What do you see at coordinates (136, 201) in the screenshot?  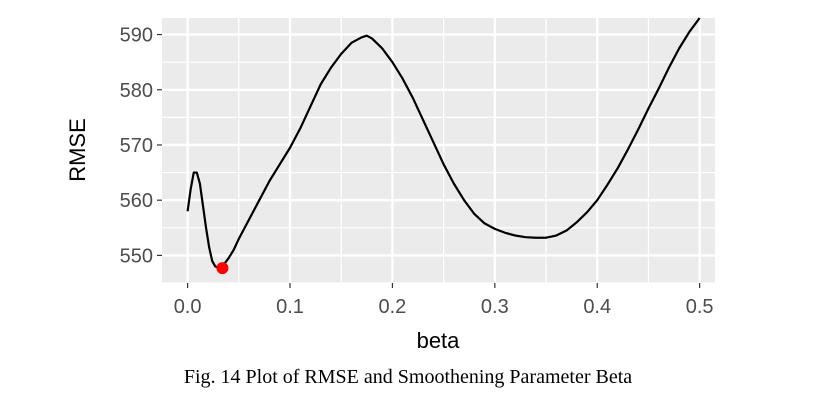 I see `y-tick-label: 560` at bounding box center [136, 201].